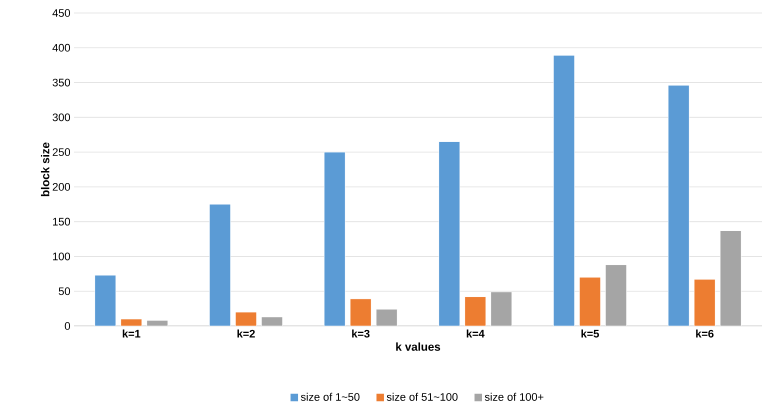 This screenshot has height=420, width=766. What do you see at coordinates (45, 169) in the screenshot?
I see `y-axis-title: block size` at bounding box center [45, 169].